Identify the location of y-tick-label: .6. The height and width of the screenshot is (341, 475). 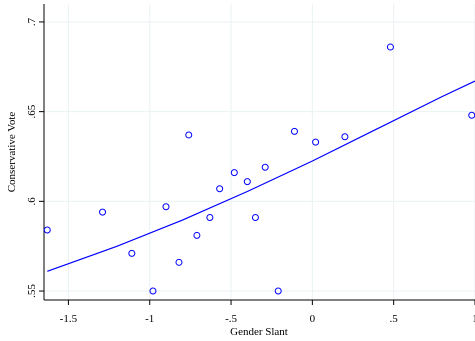
(32, 201).